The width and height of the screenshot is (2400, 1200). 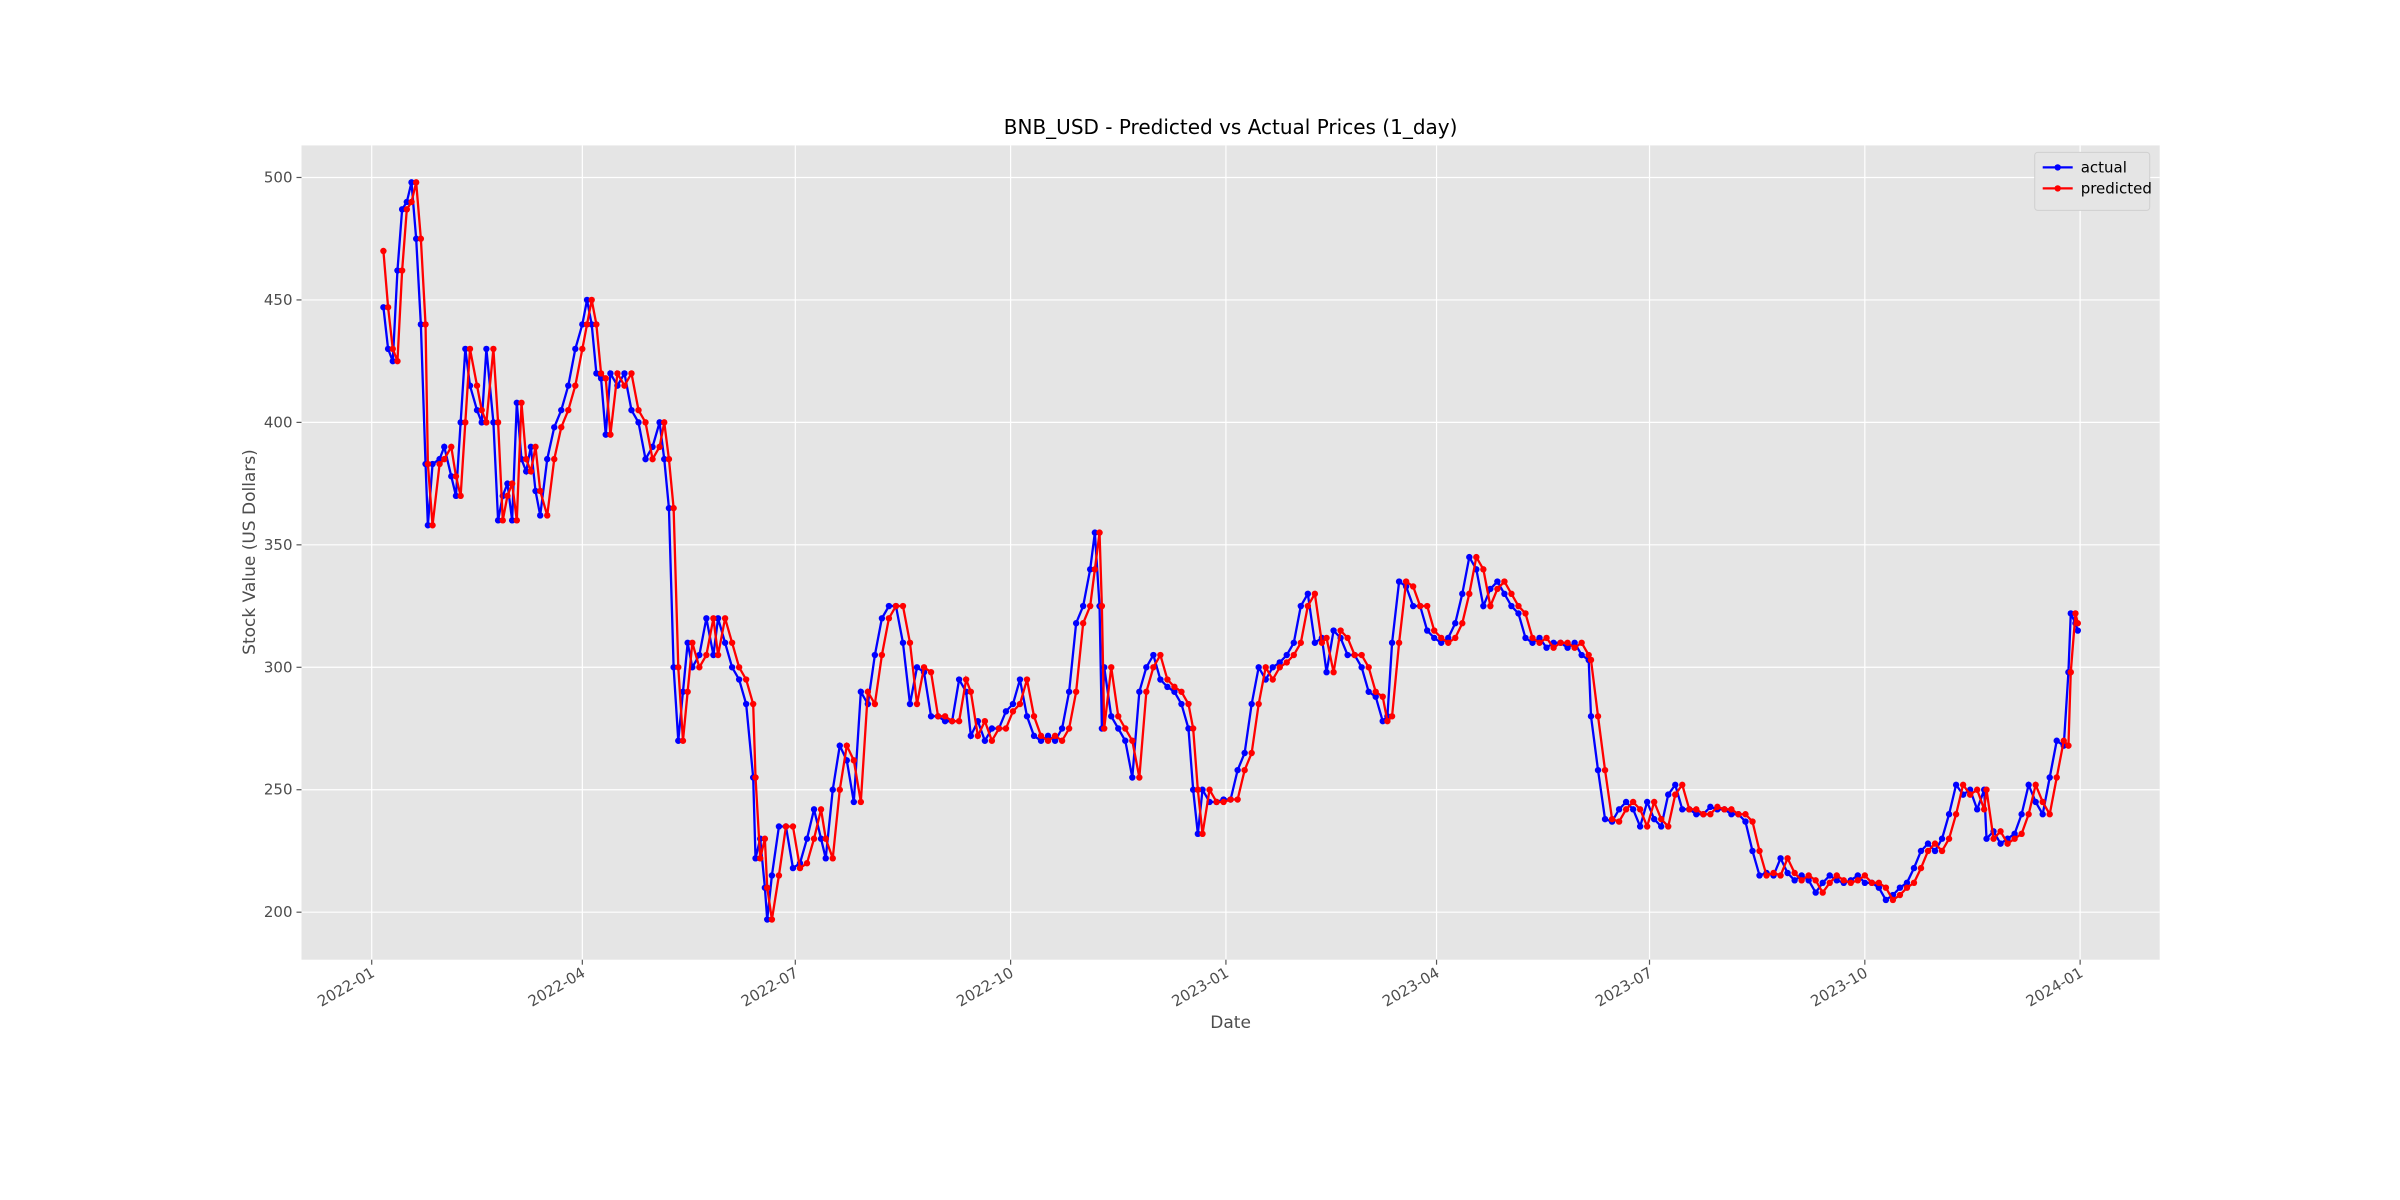 I want to click on x-tick-label: 2022-04, so click(x=556, y=987).